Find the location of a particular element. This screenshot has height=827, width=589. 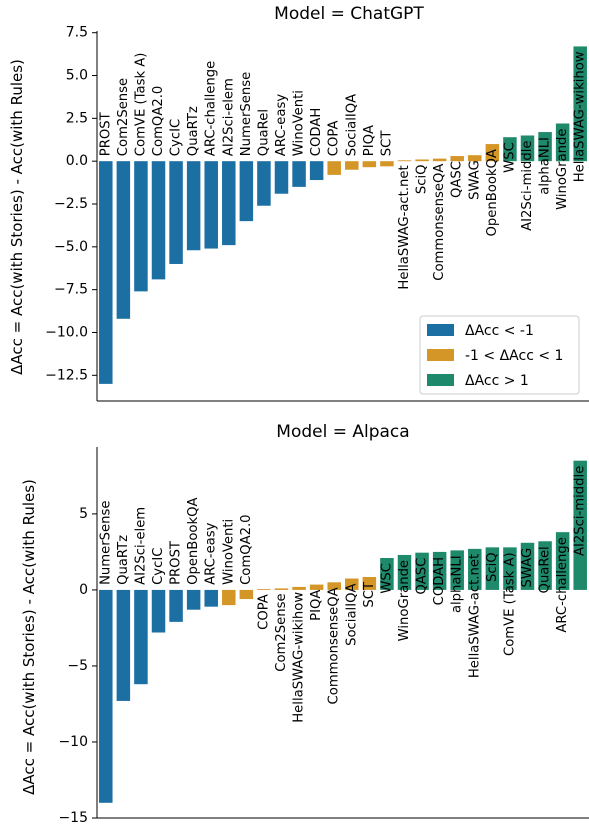

alpaca-bar-label: AI2Sci-elem is located at coordinates (140, 546).